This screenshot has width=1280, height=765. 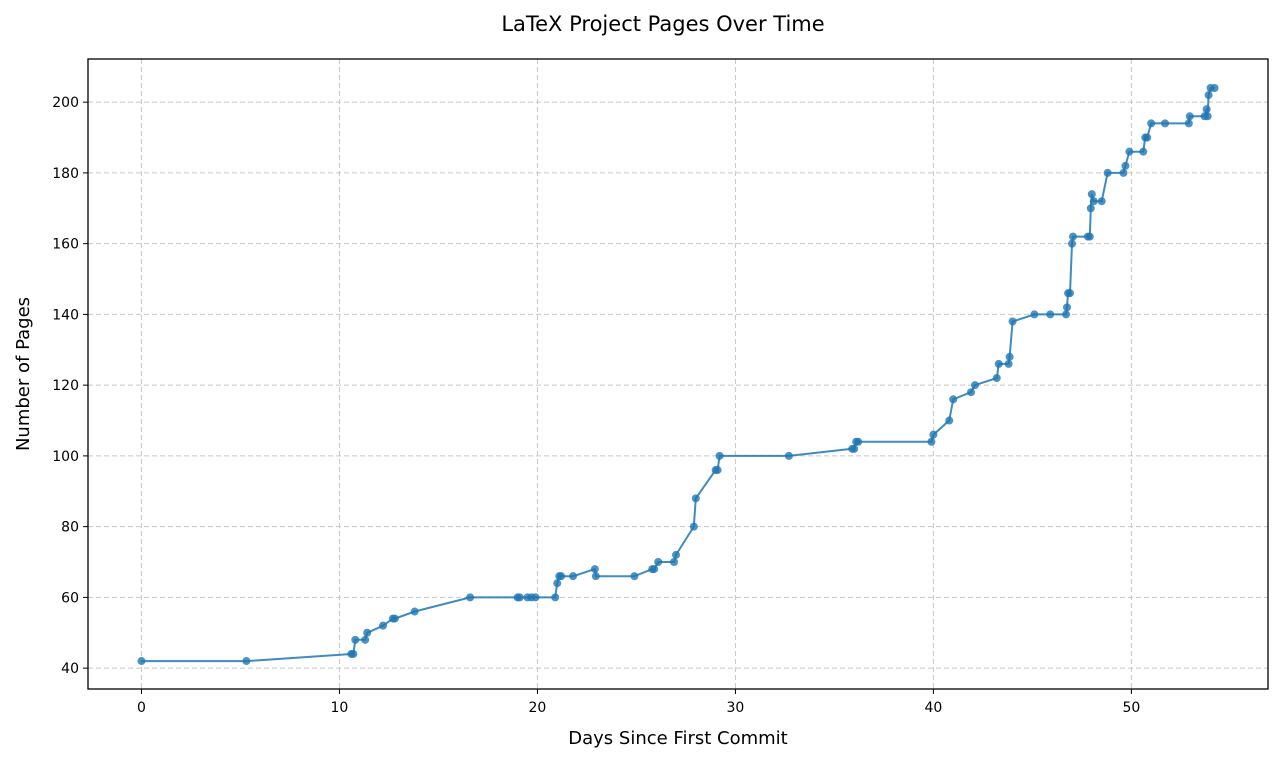 I want to click on x-tick-label: 30, so click(x=736, y=708).